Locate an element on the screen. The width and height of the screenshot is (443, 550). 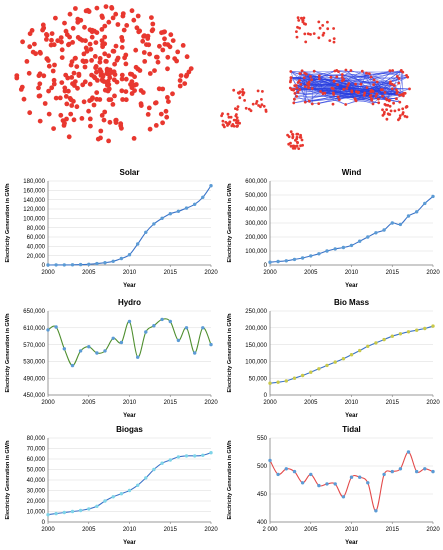
y-tick-label: 20,000 is located at coordinates (36, 257).